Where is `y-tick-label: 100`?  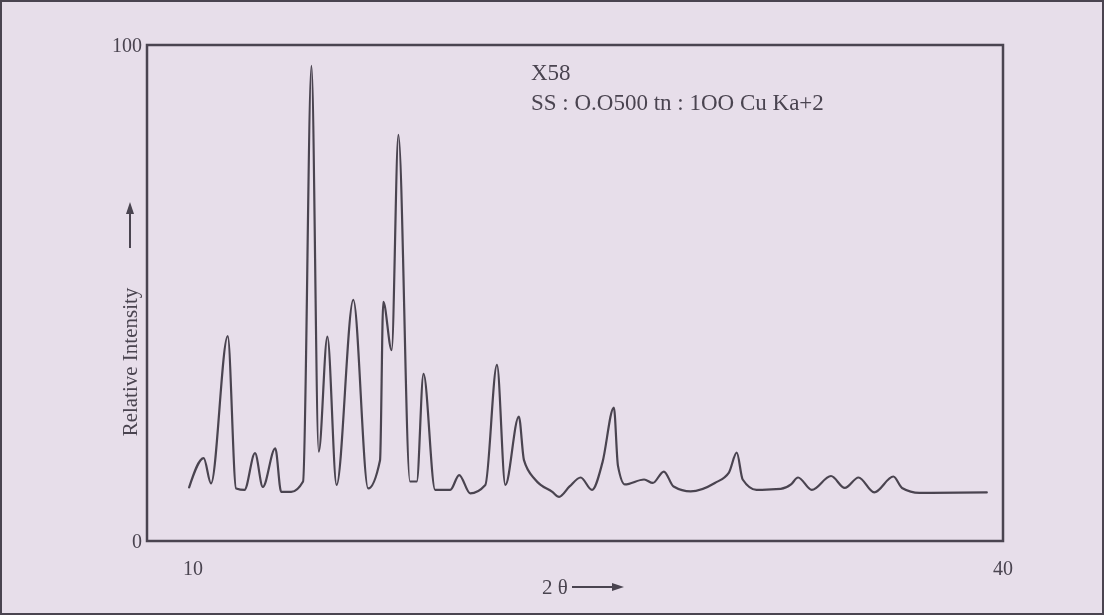
y-tick-label: 100 is located at coordinates (127, 45).